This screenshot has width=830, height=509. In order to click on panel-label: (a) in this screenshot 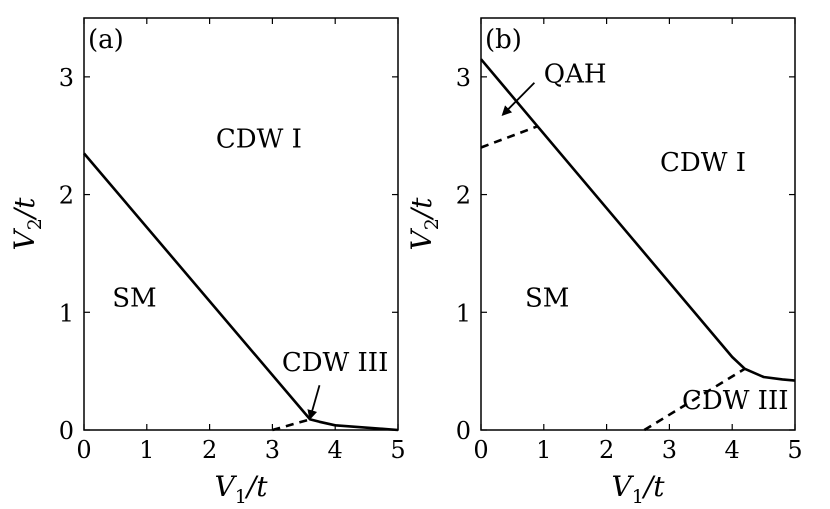, I will do `click(106, 40)`.